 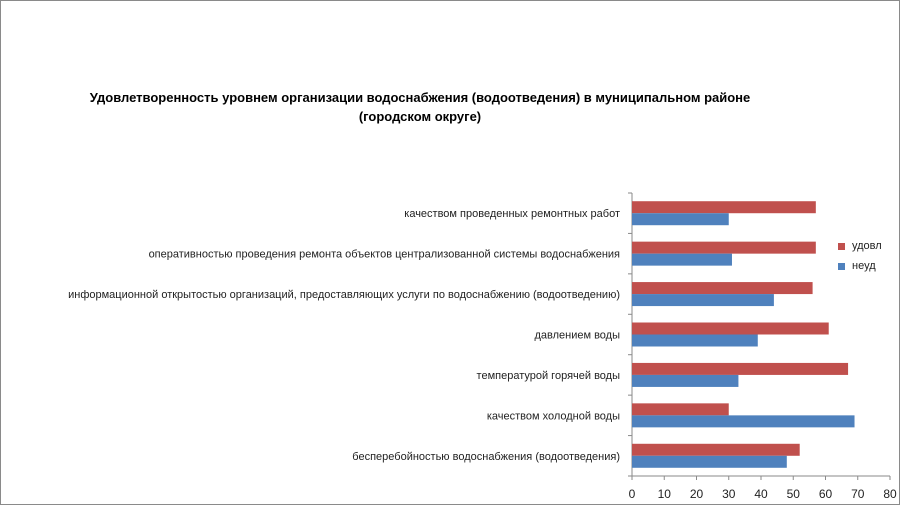 I want to click on category-label: качеством проведенных ремонтных работ, so click(x=512, y=214).